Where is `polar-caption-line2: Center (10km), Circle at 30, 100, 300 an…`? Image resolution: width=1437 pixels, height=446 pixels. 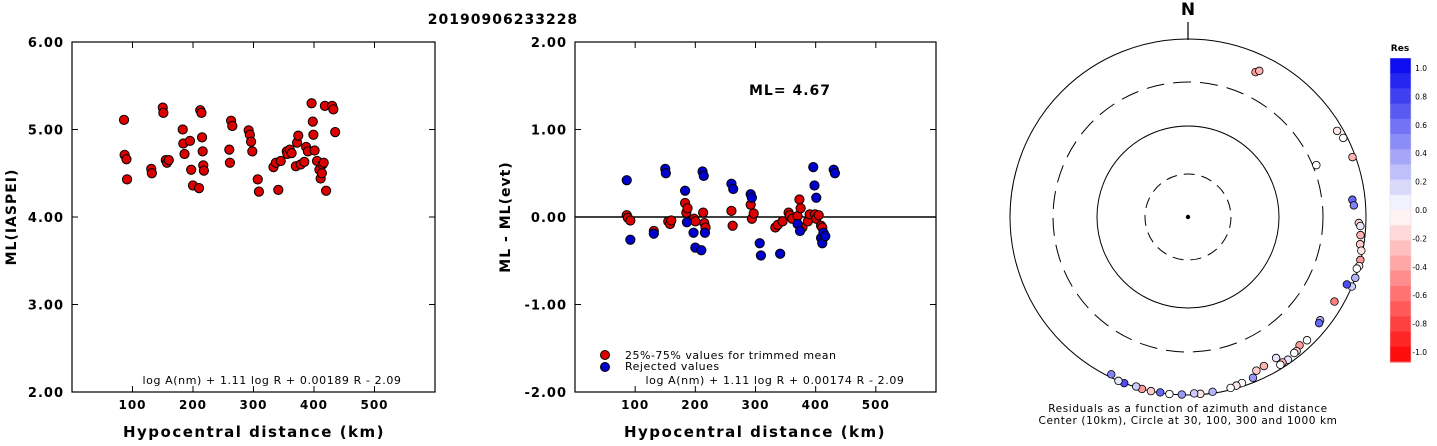 polar-caption-line2: Center (10km), Circle at 30, 100, 300 an… is located at coordinates (1188, 421).